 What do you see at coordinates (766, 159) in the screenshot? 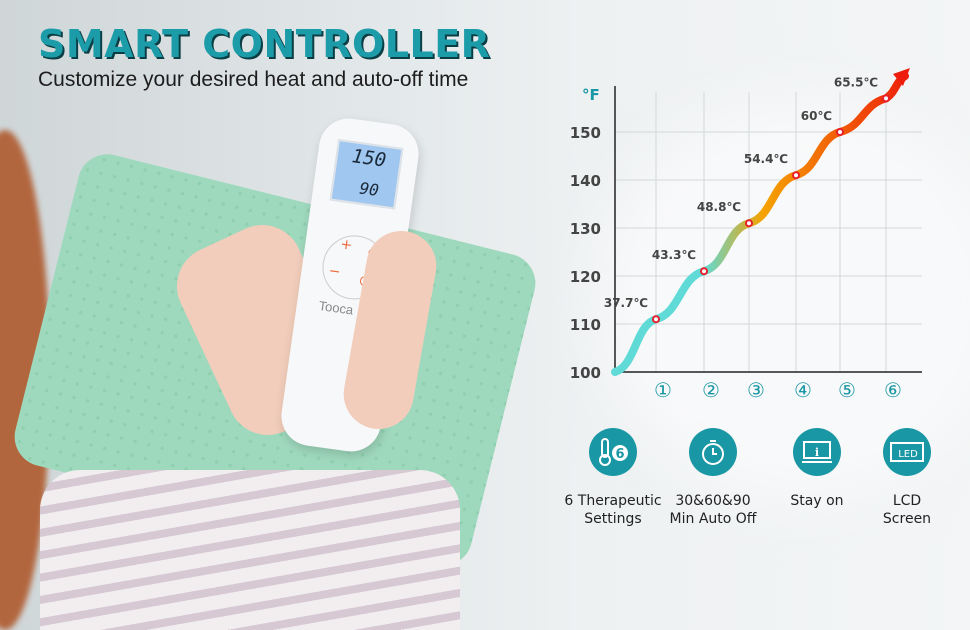
I see `data-label: 54.4℃` at bounding box center [766, 159].